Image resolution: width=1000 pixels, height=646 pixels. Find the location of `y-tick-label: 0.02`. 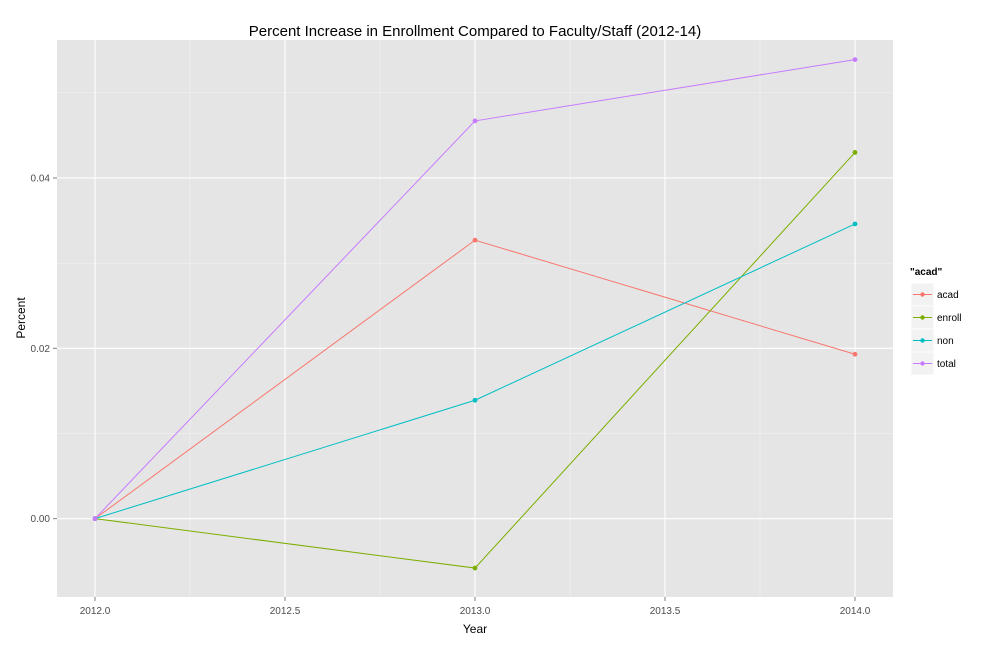

y-tick-label: 0.02 is located at coordinates (41, 349).